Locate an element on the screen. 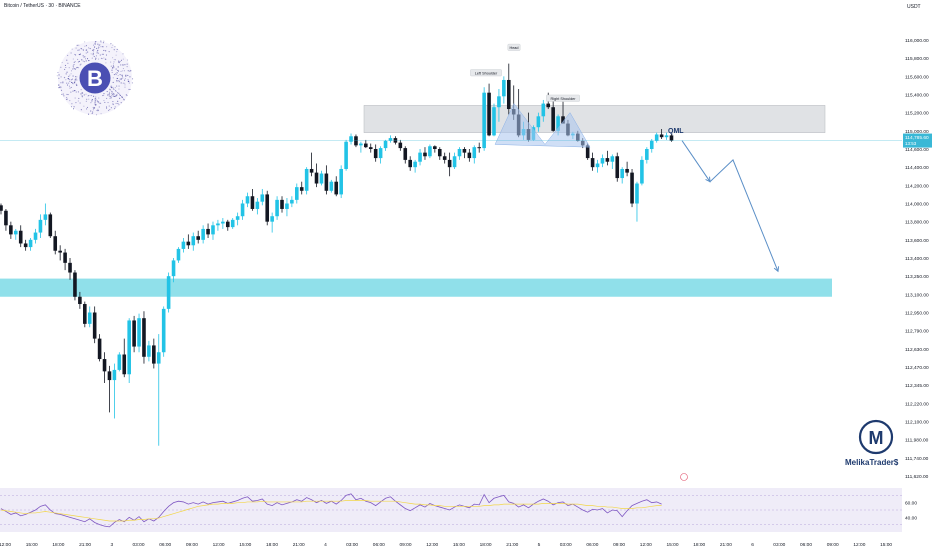 Image resolution: width=932 pixels, height=550 pixels. price-tick-label: 112,630.00 is located at coordinates (917, 350).